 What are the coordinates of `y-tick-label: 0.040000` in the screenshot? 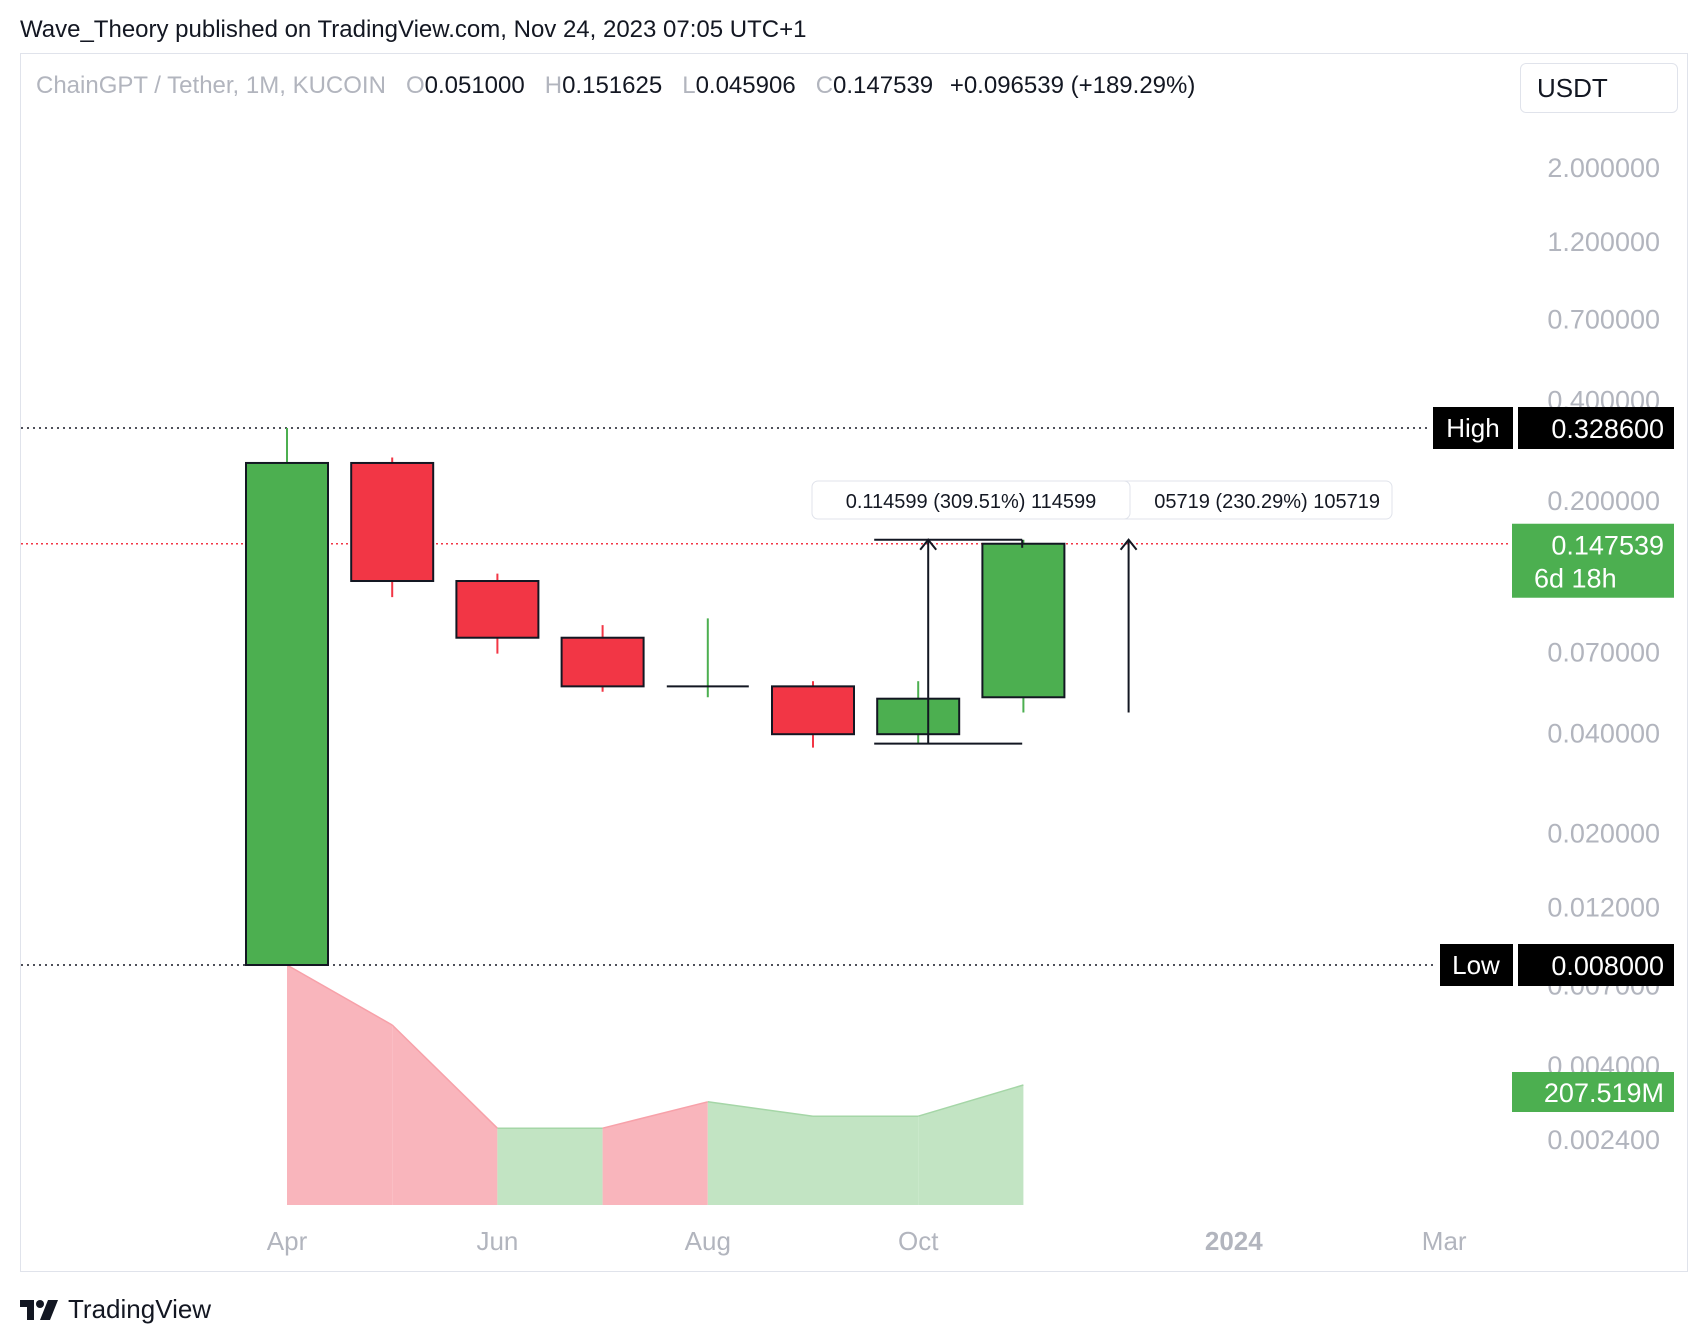 It's located at (1603, 733).